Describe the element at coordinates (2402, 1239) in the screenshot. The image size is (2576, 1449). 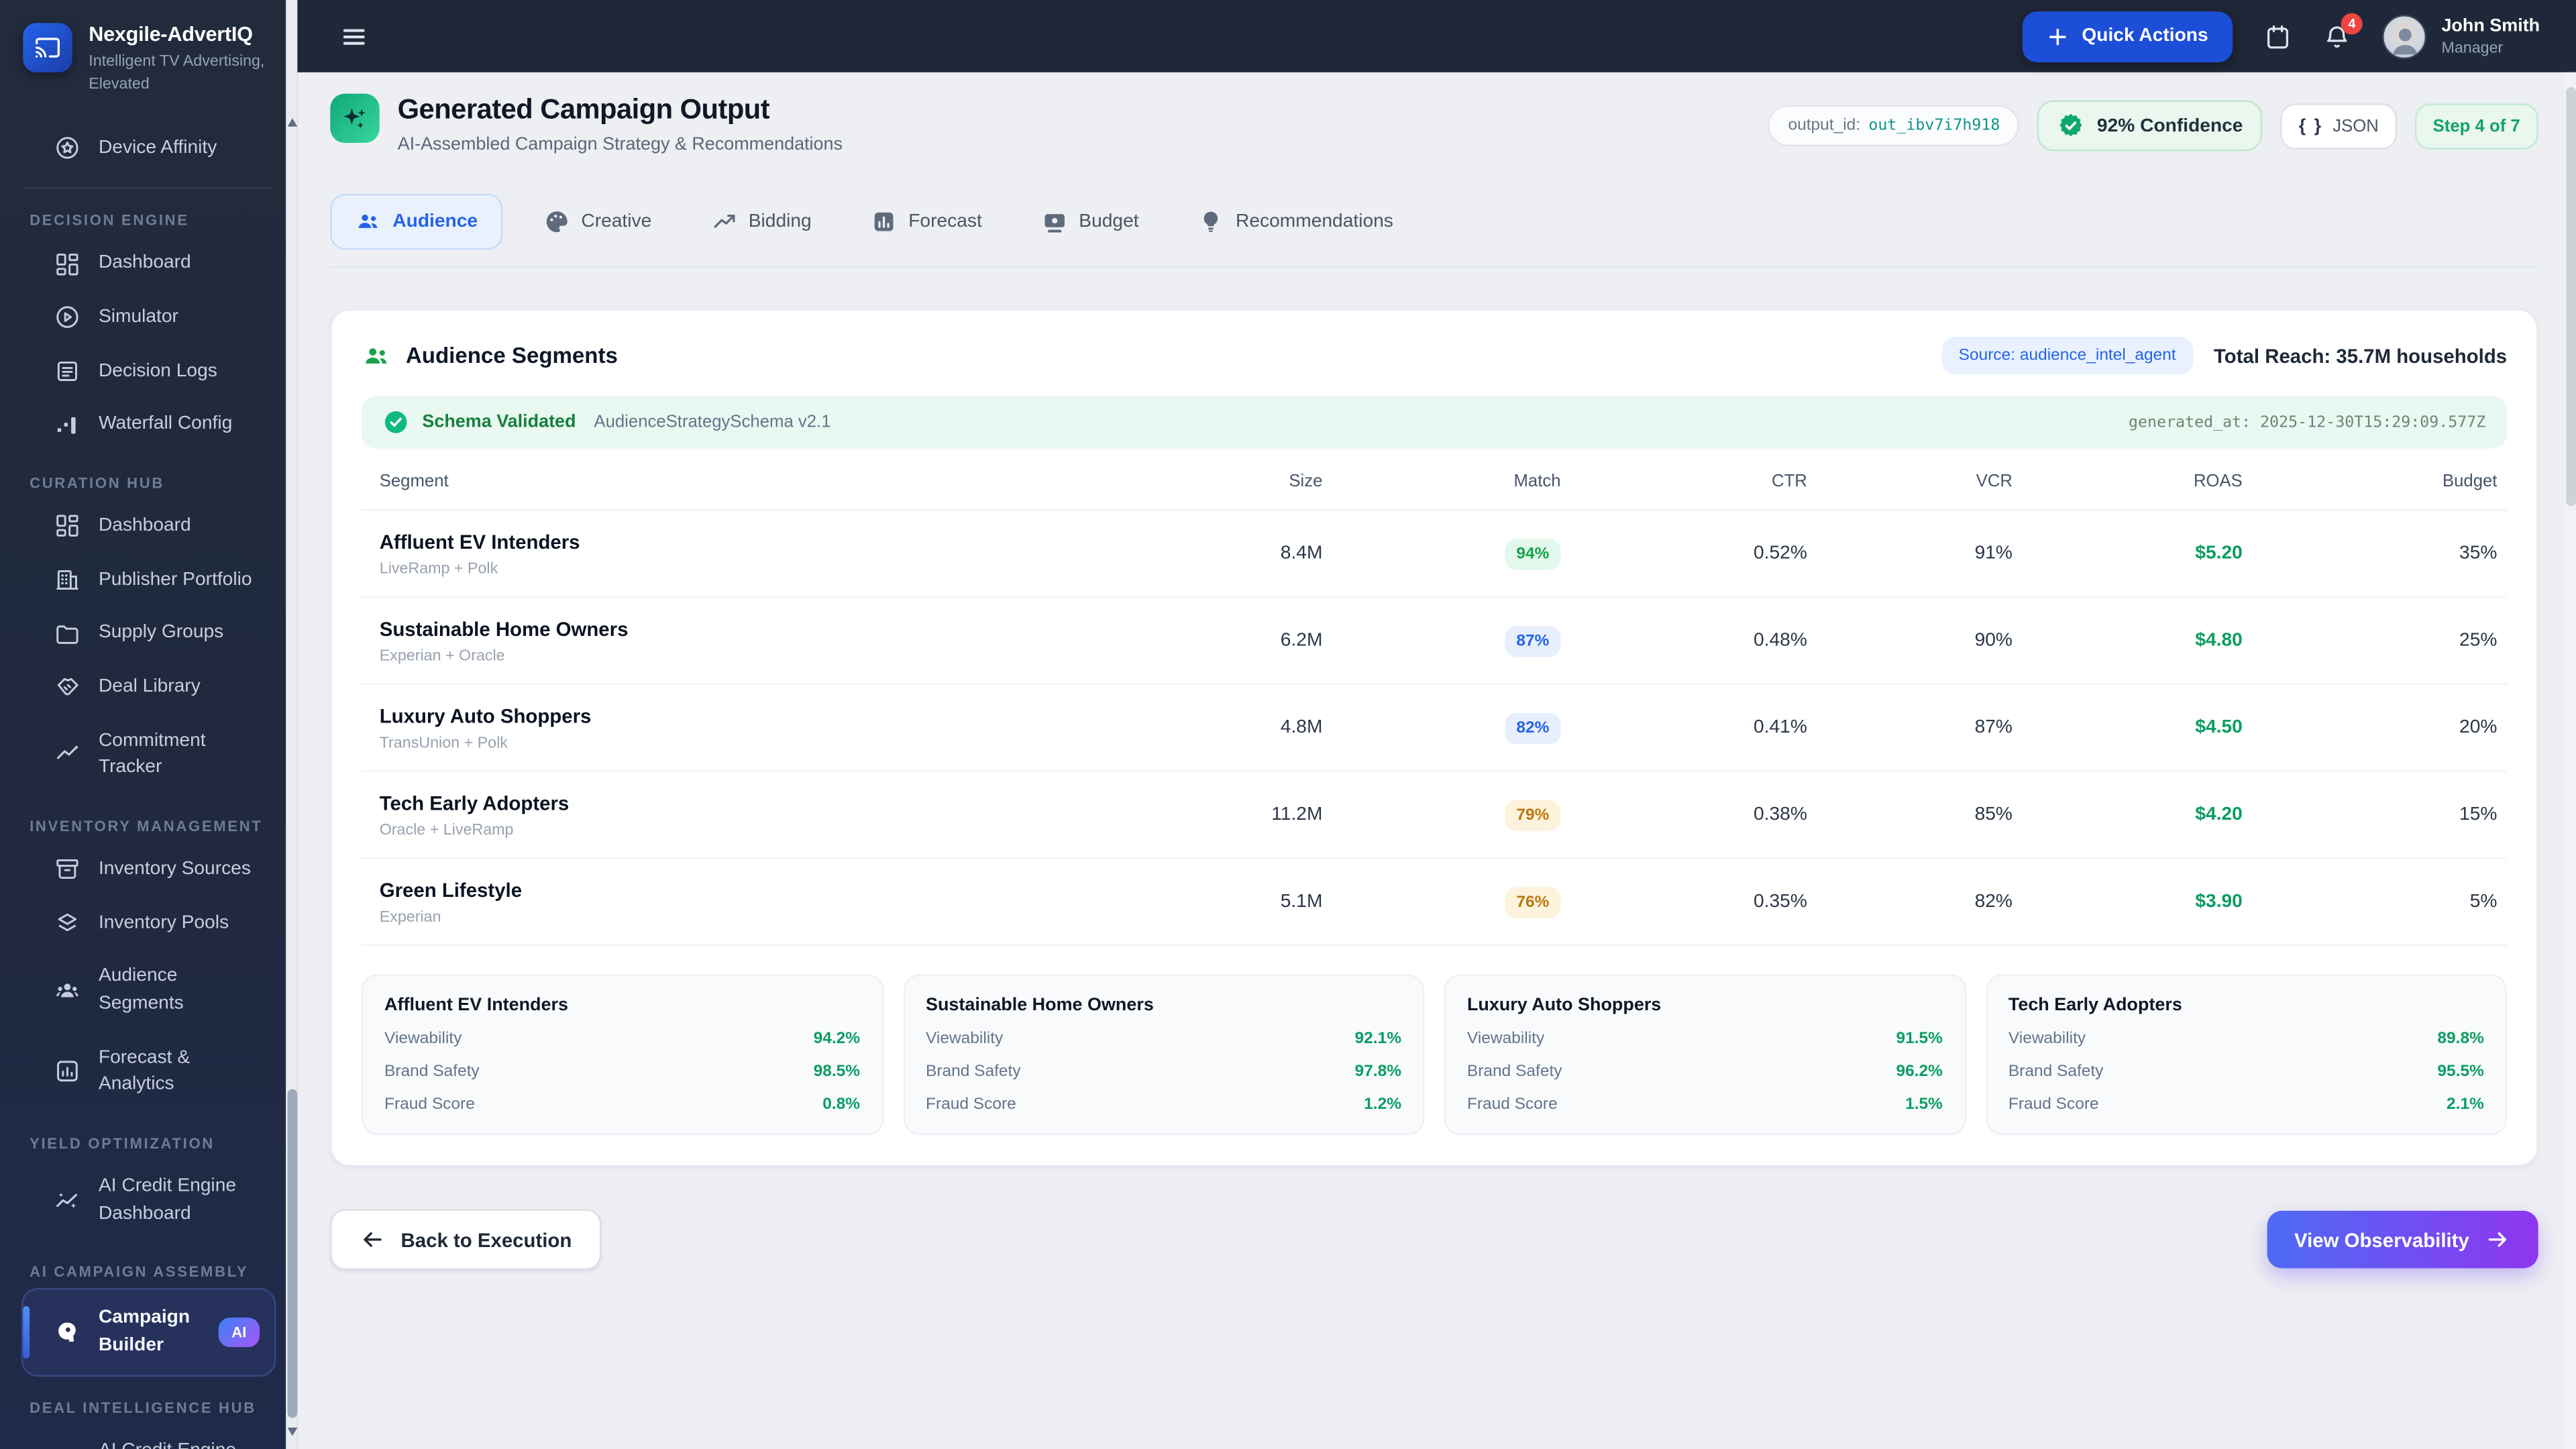
I see `view-observability-button: View Observability` at that location.